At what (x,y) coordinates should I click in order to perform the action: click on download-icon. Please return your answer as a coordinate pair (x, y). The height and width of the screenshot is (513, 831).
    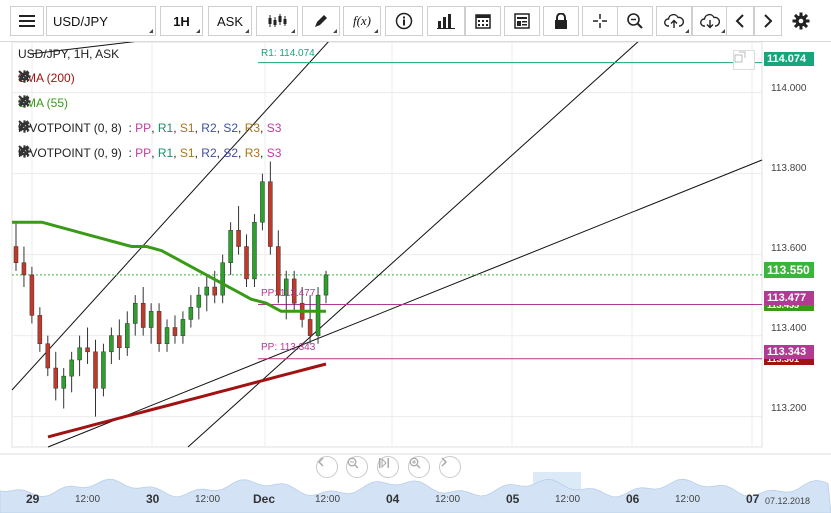
    Looking at the image, I should click on (710, 21).